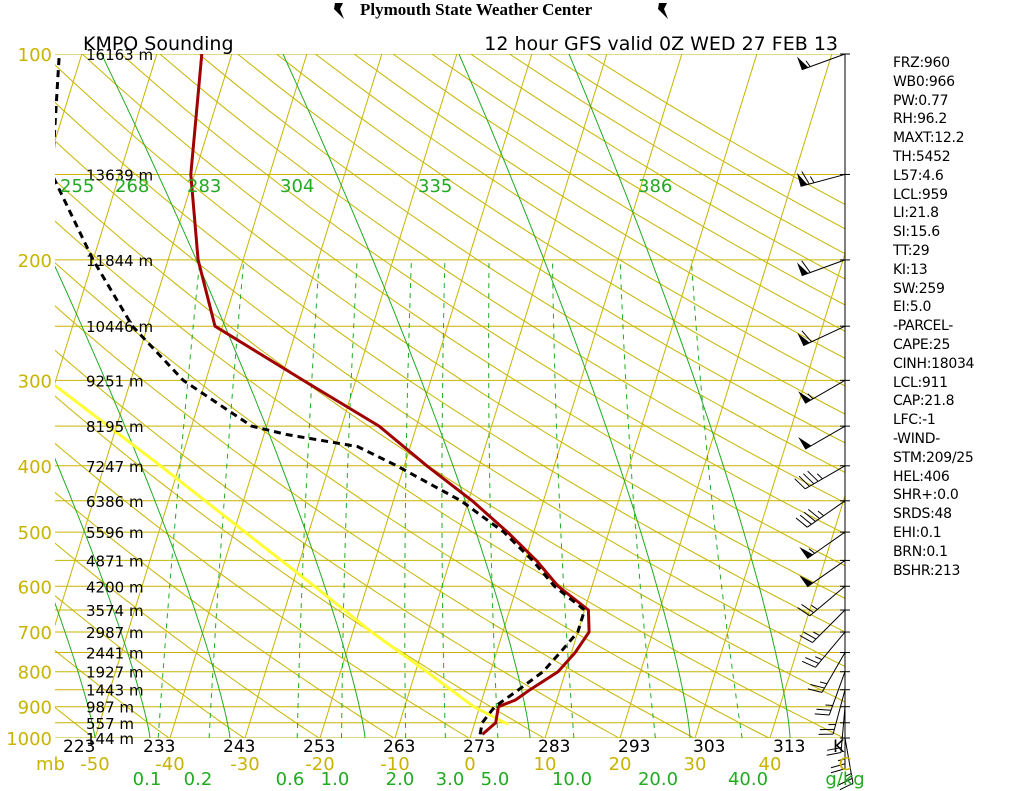  What do you see at coordinates (634, 747) in the screenshot?
I see `theta-tick-label: 293` at bounding box center [634, 747].